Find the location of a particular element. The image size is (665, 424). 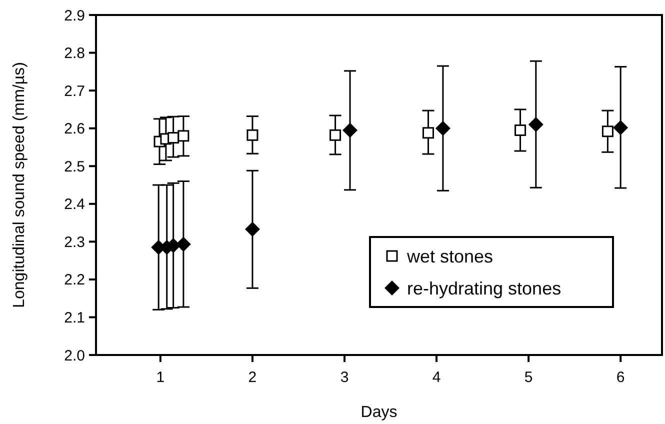

x-tick-label: 6 is located at coordinates (620, 377).